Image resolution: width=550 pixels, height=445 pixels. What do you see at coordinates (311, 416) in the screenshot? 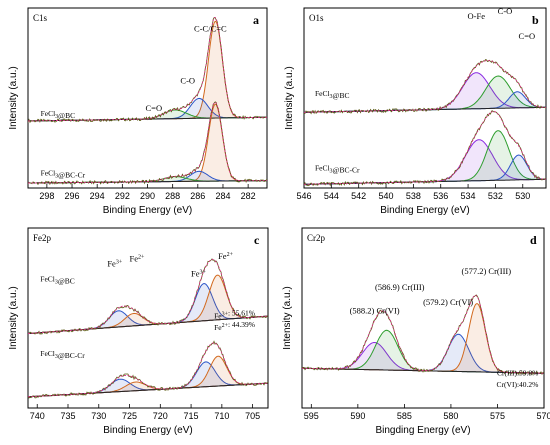
I see `x-tick-label: 595` at bounding box center [311, 416].